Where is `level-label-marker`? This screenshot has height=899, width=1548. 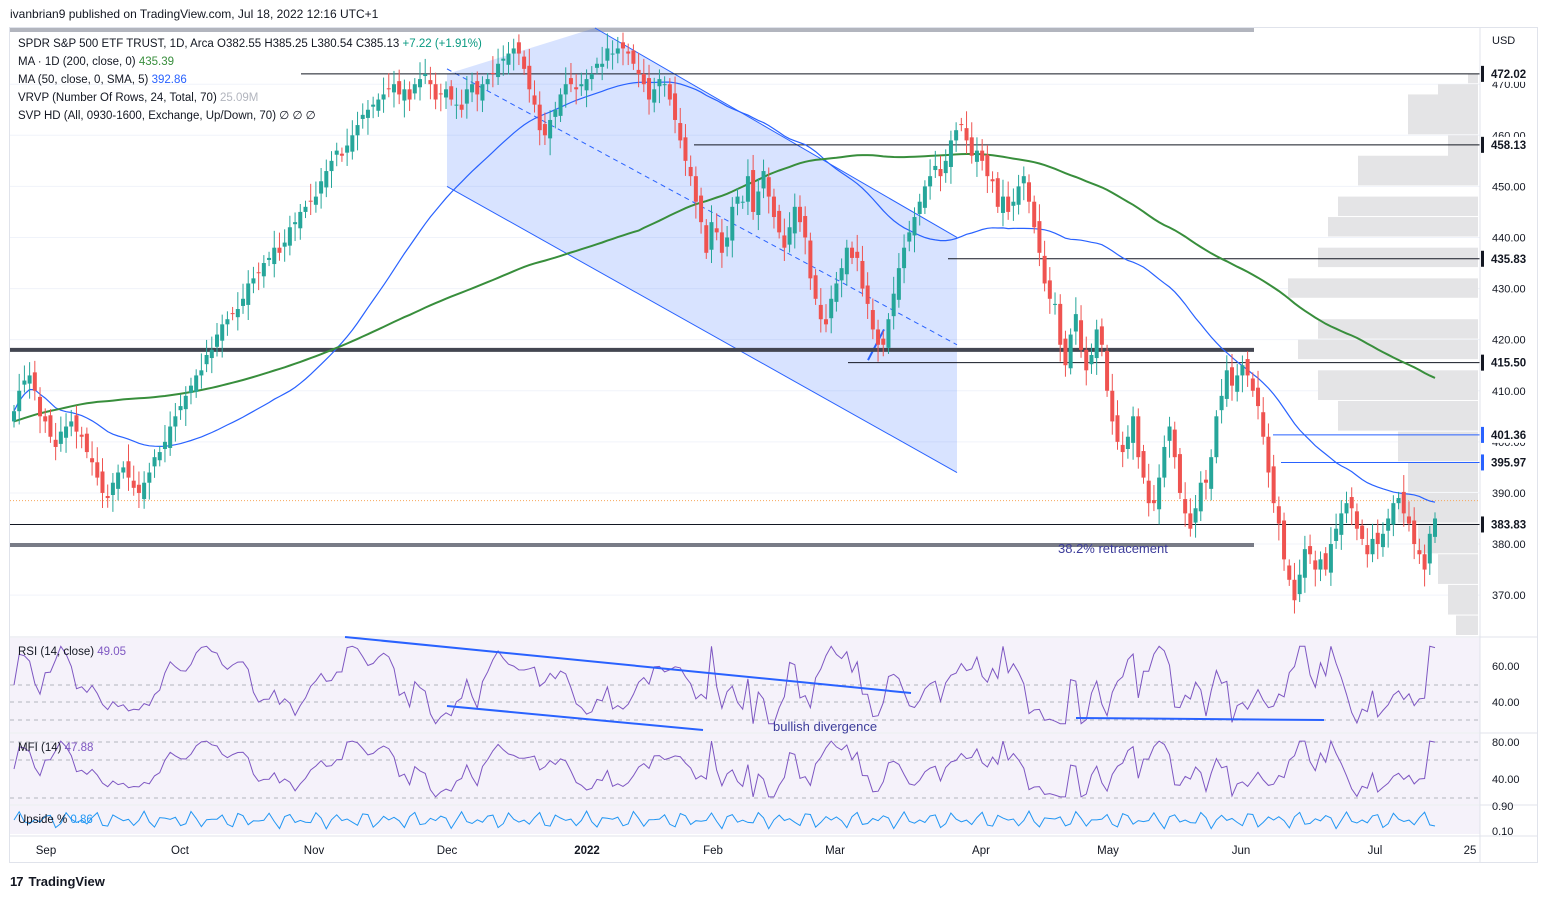
level-label-marker is located at coordinates (1482, 258).